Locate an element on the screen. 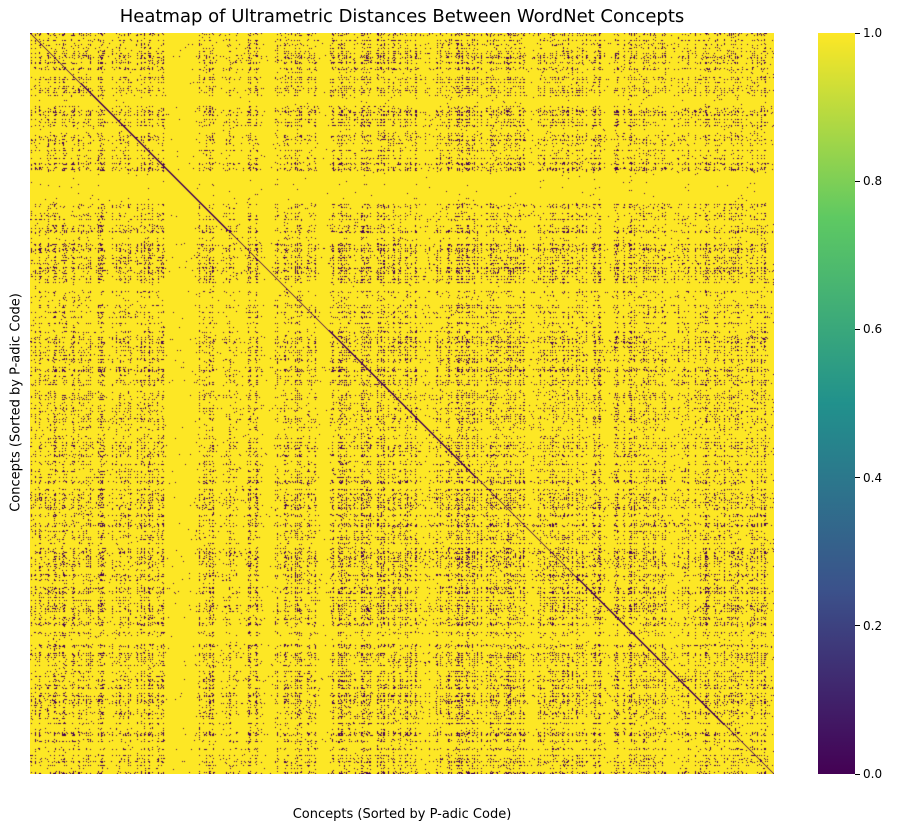 The height and width of the screenshot is (833, 900). colorbar-gradient is located at coordinates (836, 403).